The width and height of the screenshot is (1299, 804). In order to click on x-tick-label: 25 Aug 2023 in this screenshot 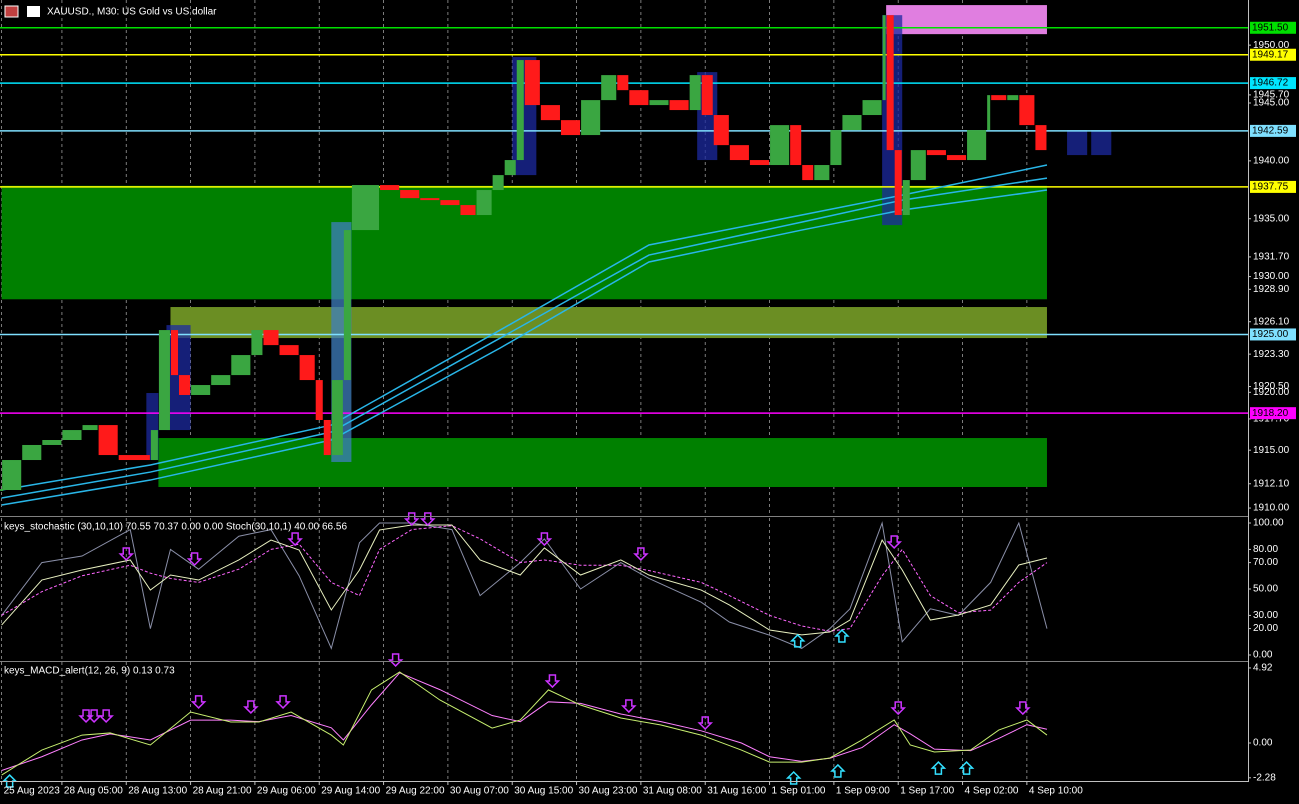, I will do `click(32, 791)`.